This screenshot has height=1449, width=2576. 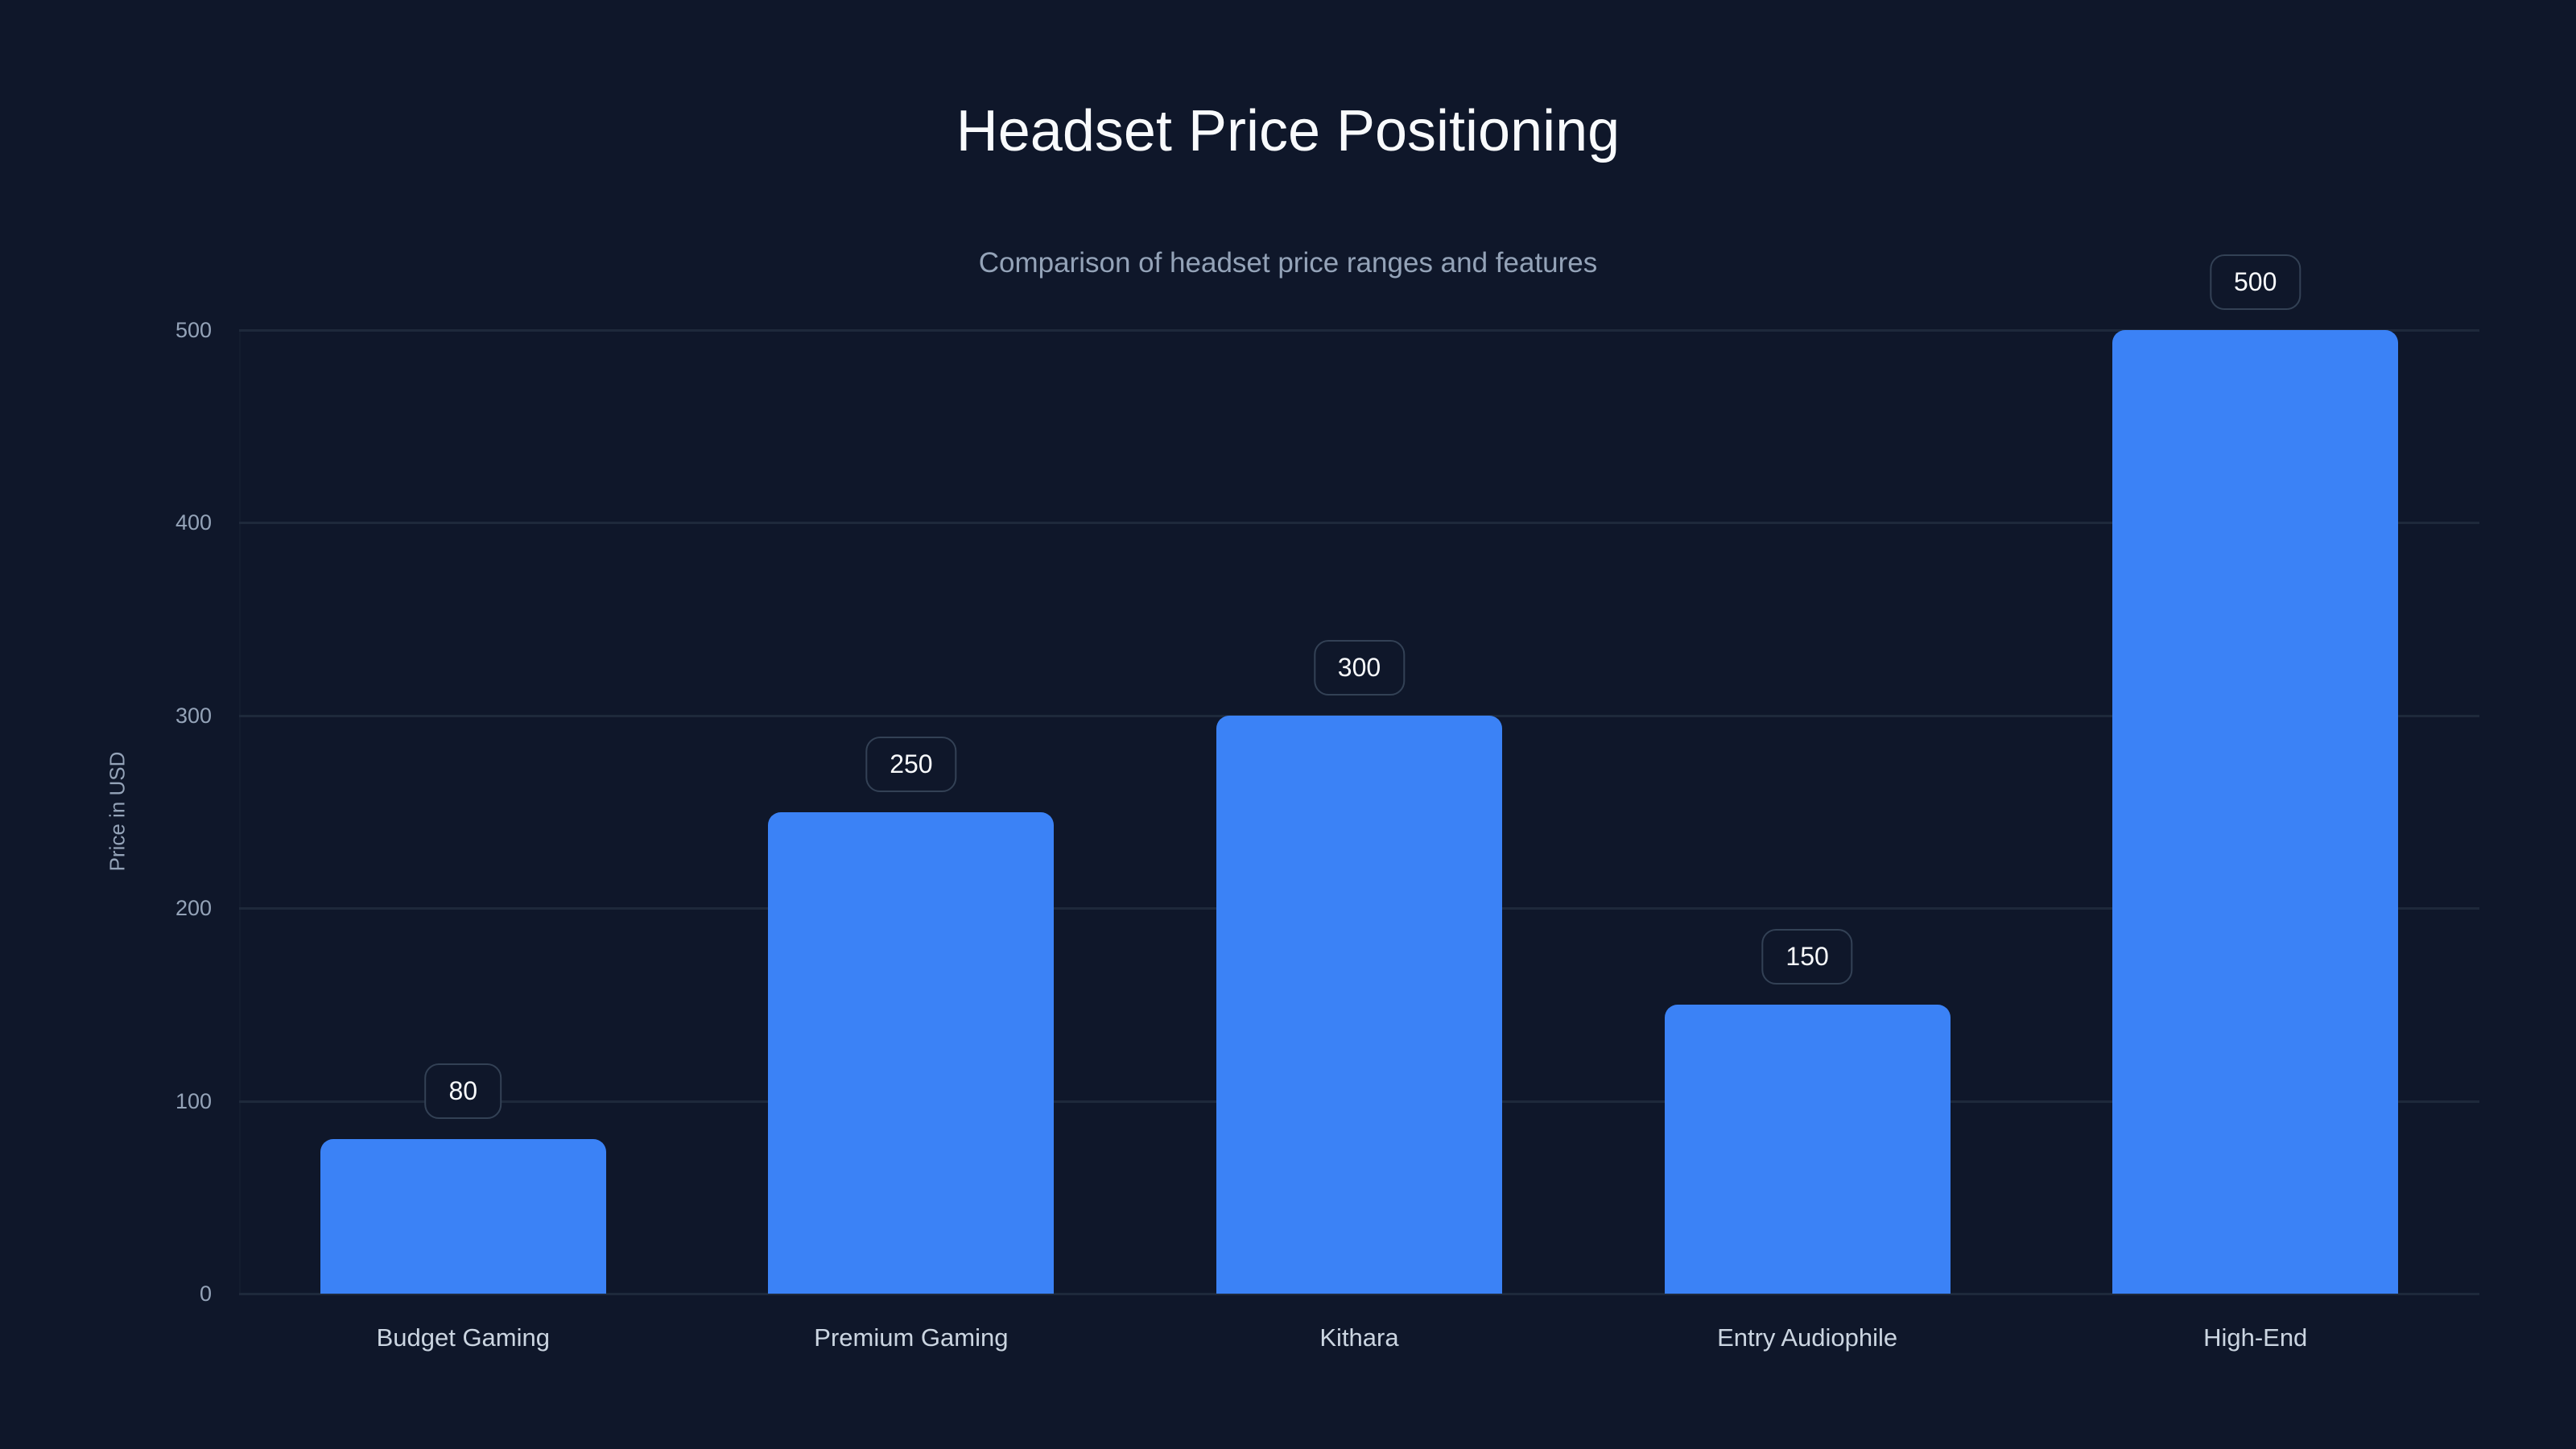 I want to click on y-axis-line, so click(x=240, y=812).